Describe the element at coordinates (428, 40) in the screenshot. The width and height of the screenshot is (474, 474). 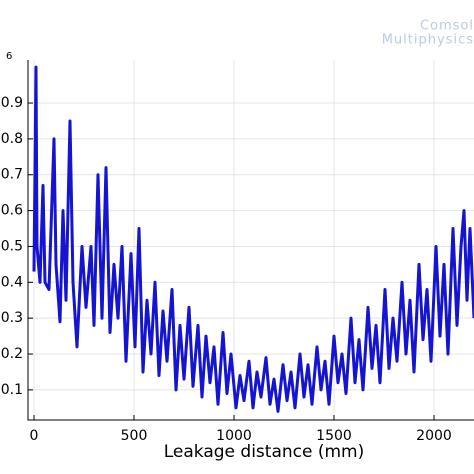
I see `watermark: Multiphysics` at that location.